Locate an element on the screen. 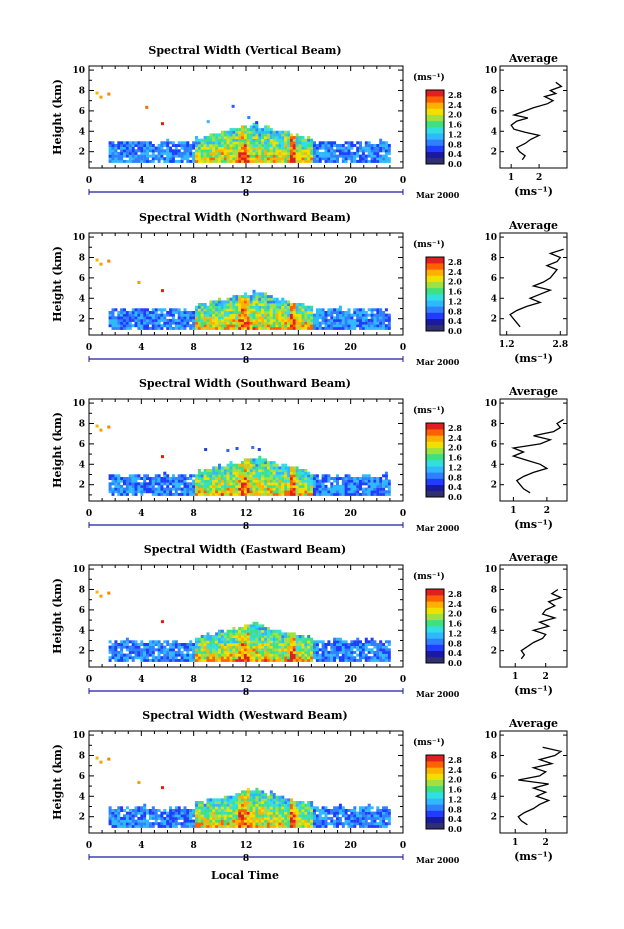 The height and width of the screenshot is (929, 624). avg-y-tick-label: 4 is located at coordinates (494, 465).